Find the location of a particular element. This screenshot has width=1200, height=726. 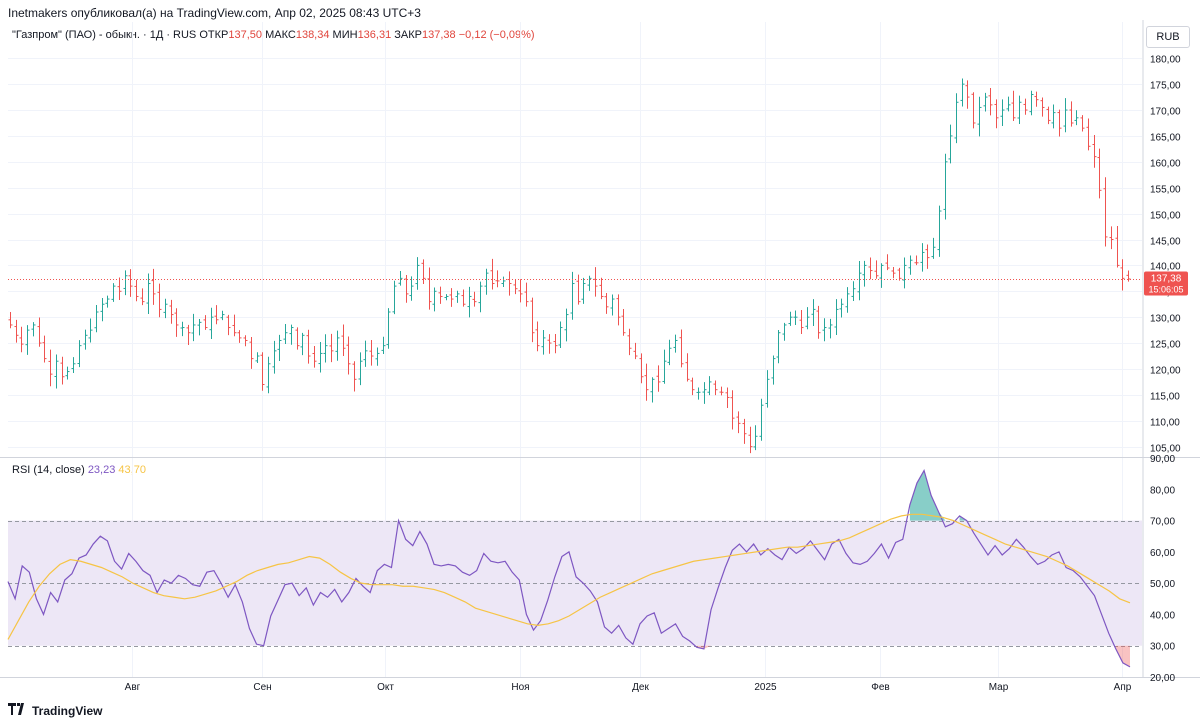

high-value: 138,34 is located at coordinates (312, 35).